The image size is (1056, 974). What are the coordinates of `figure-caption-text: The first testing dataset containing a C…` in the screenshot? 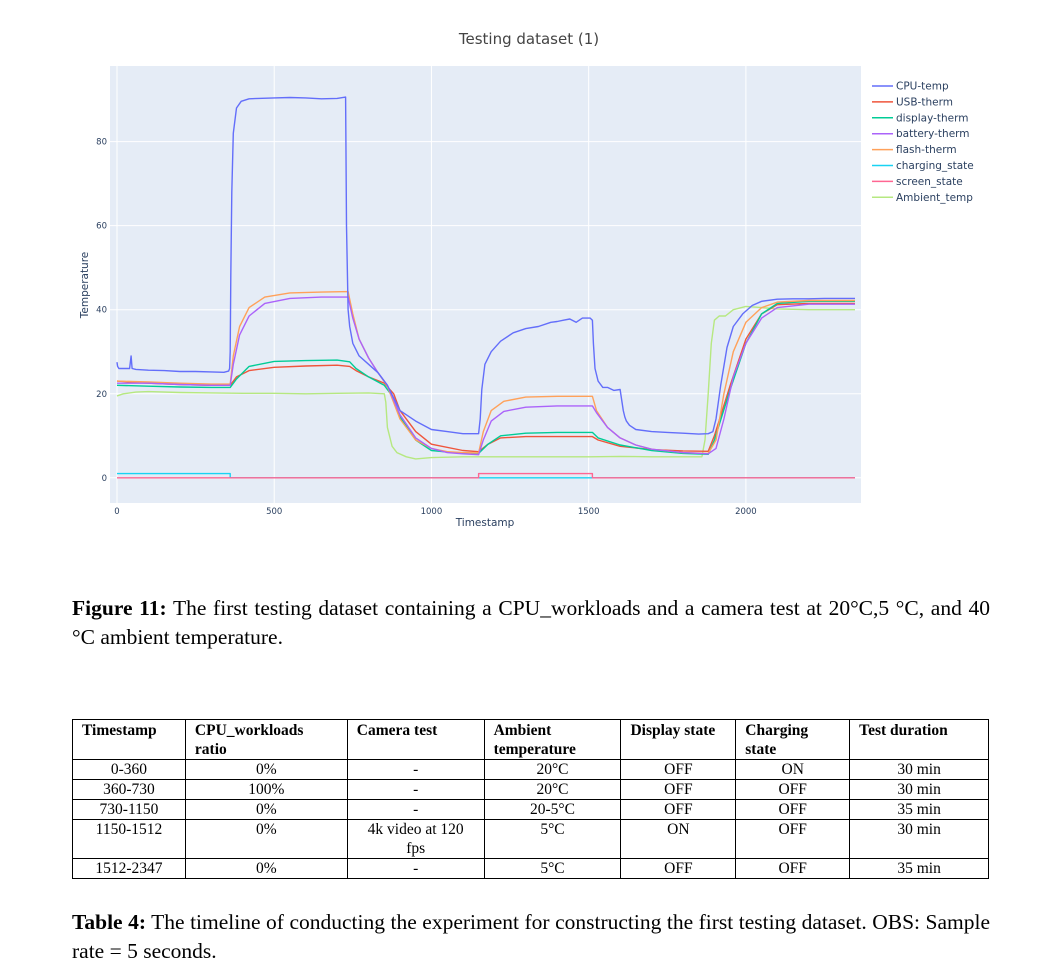 It's located at (531, 622).